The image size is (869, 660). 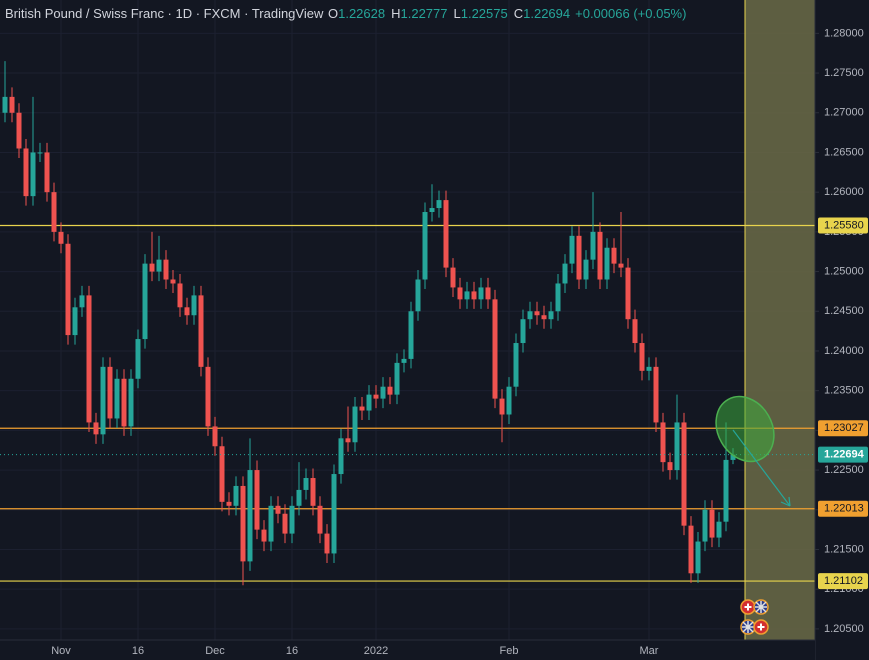 I want to click on y-tick-label: 1.23500, so click(x=844, y=391).